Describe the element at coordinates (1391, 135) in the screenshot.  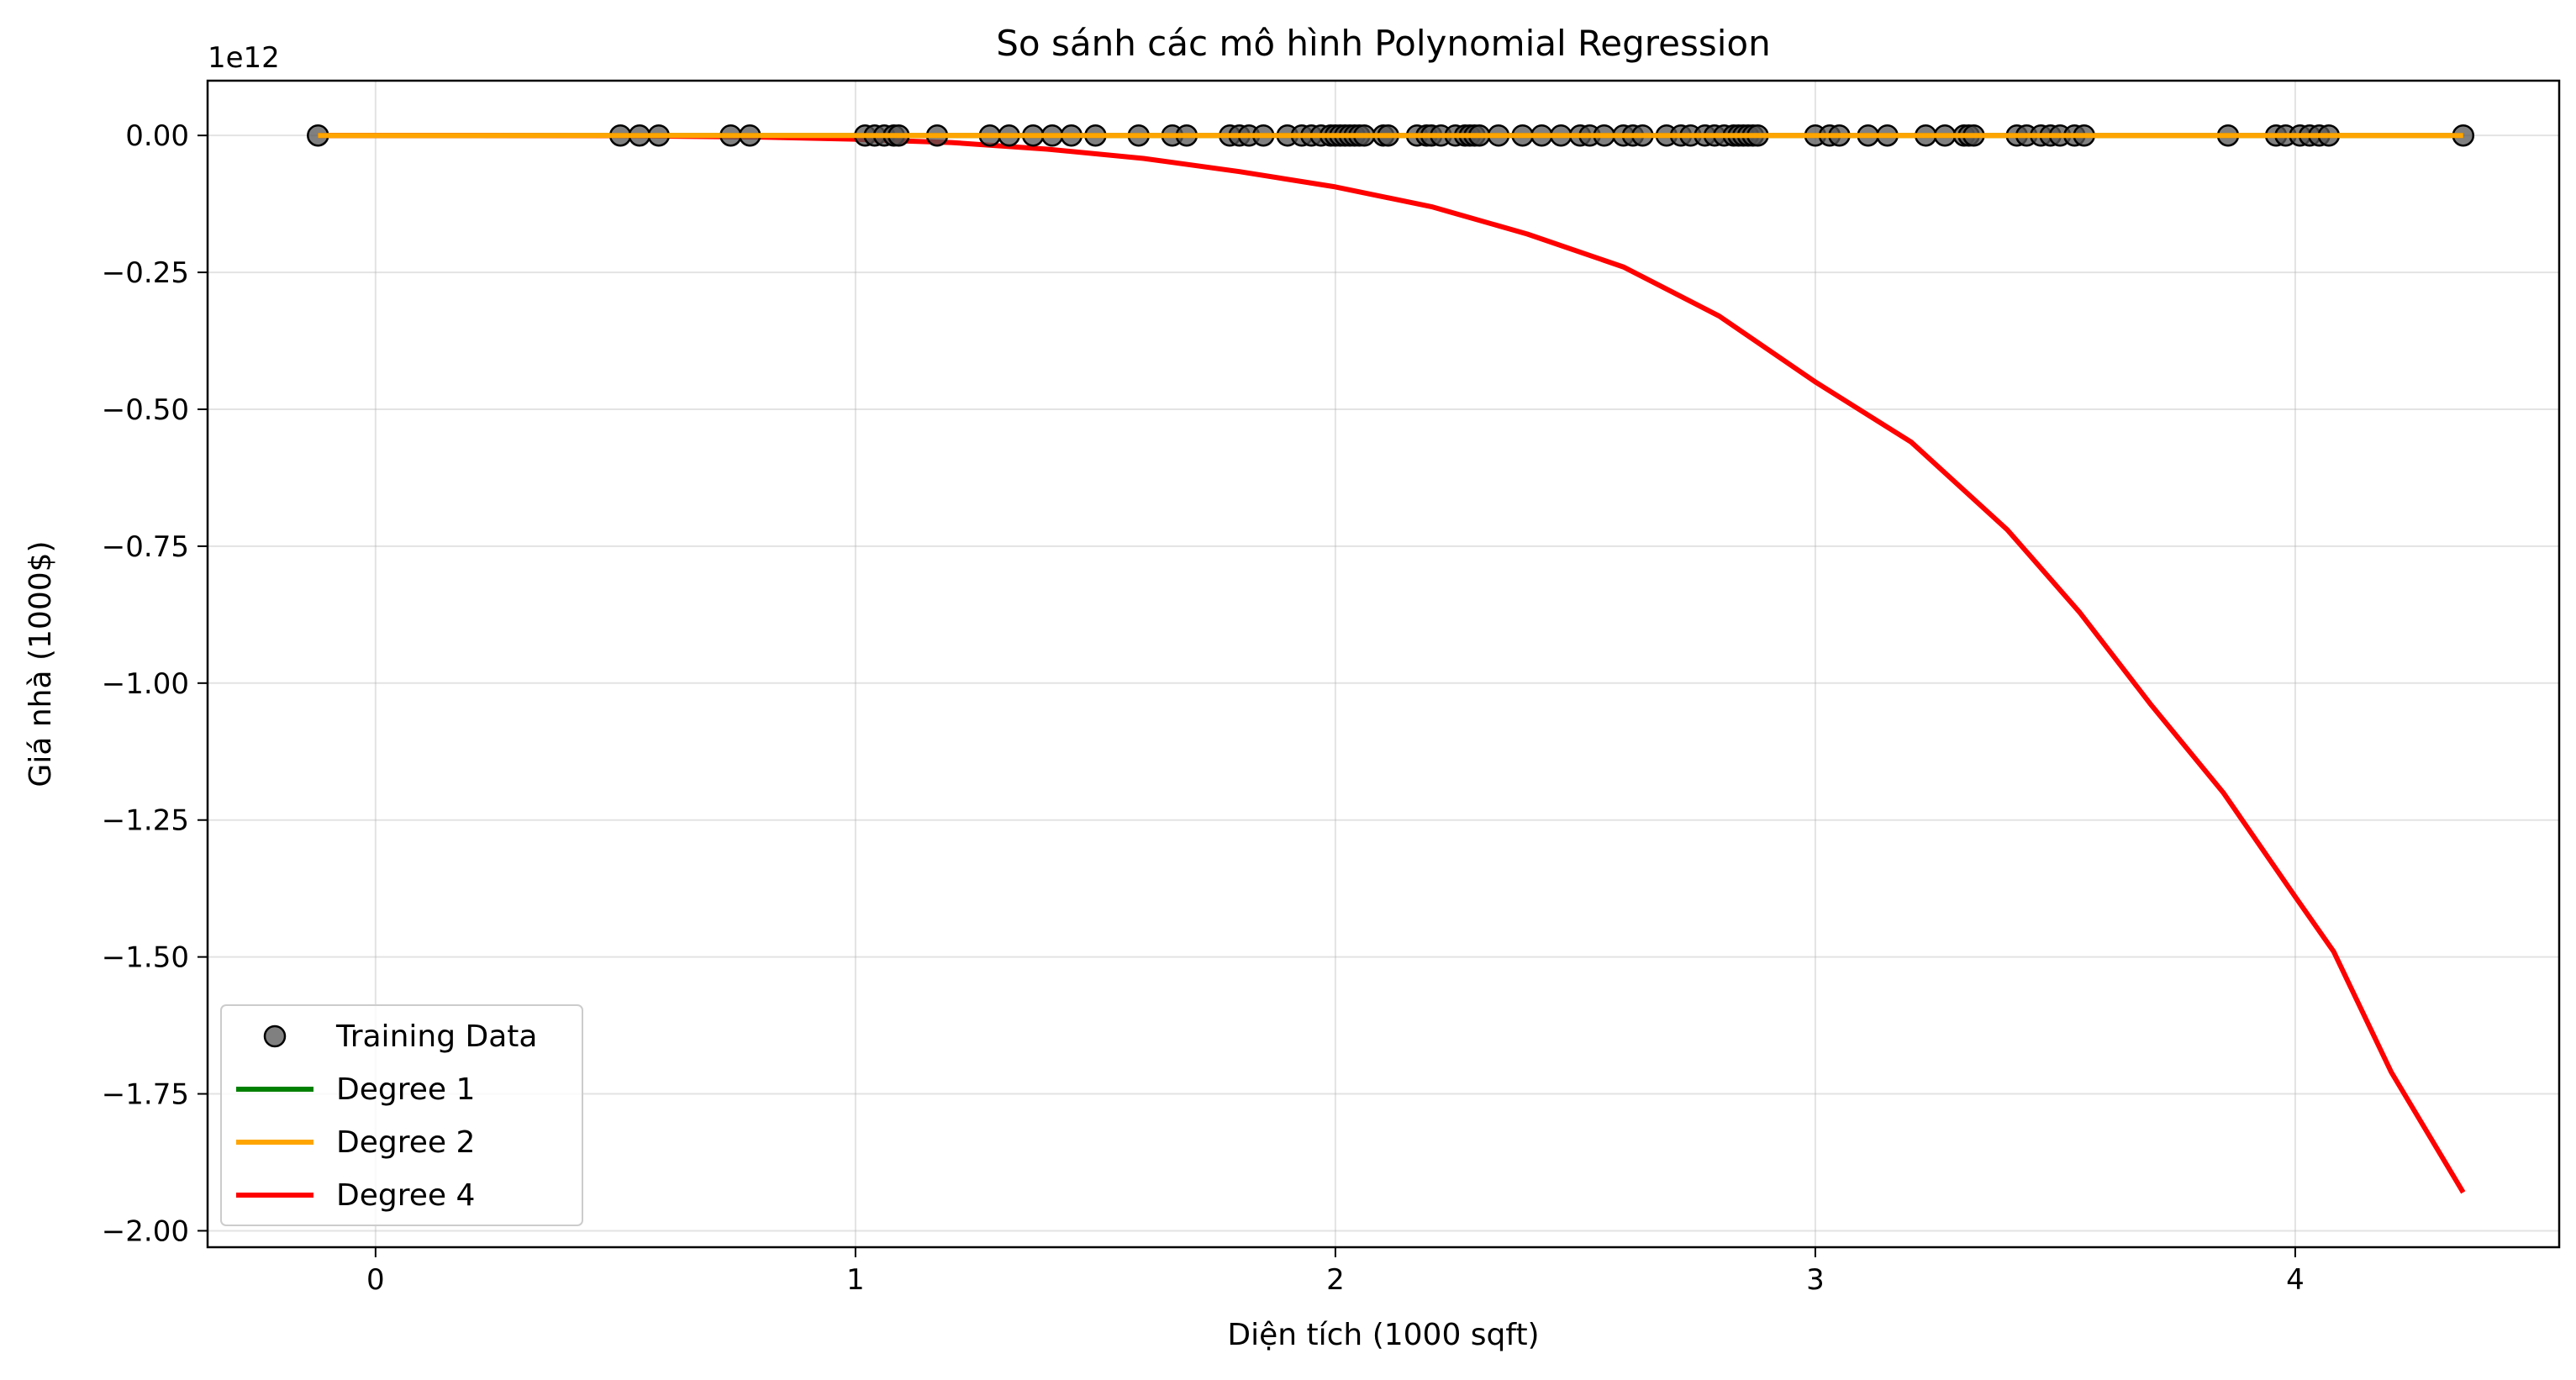
I see `scatter-points` at that location.